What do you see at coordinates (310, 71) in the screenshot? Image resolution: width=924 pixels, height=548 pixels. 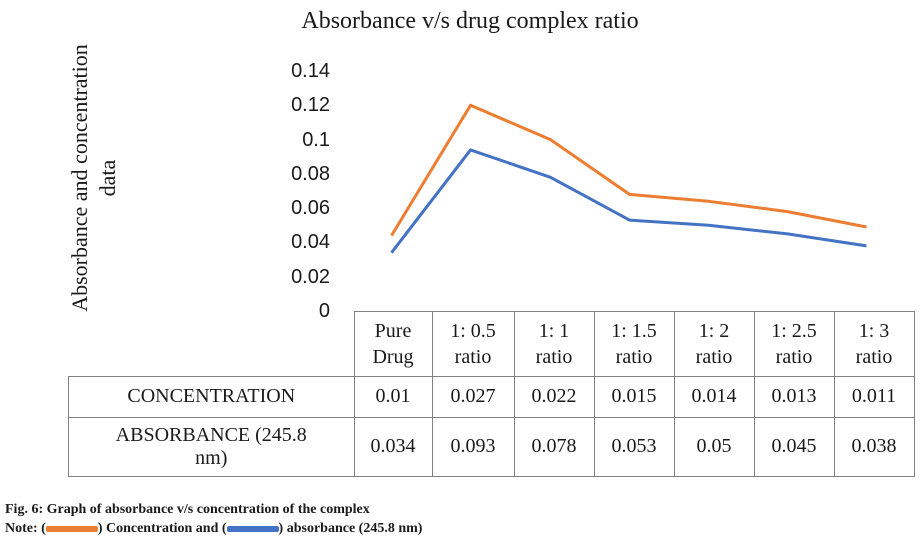 I see `y-tick-label: 0.14` at bounding box center [310, 71].